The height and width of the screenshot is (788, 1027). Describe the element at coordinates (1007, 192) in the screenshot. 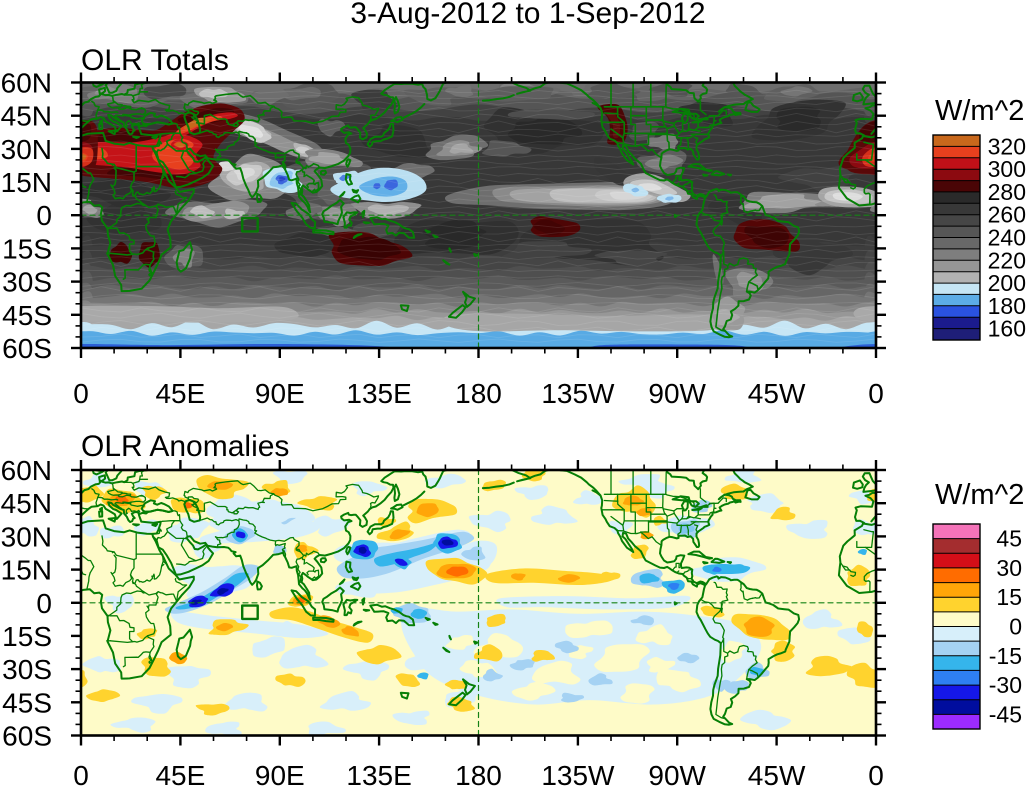

I see `svg-text: 280` at that location.